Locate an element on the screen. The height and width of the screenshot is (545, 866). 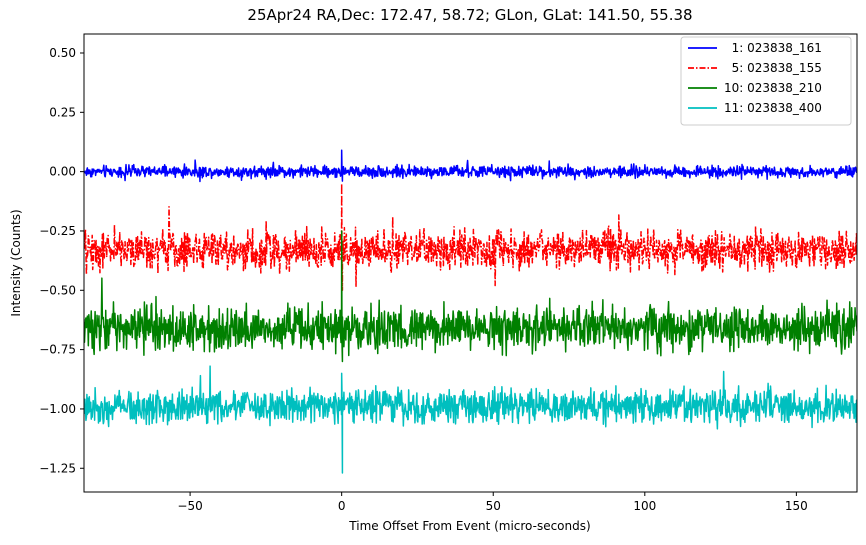
y-tick-label: 0.50 is located at coordinates (62, 53).